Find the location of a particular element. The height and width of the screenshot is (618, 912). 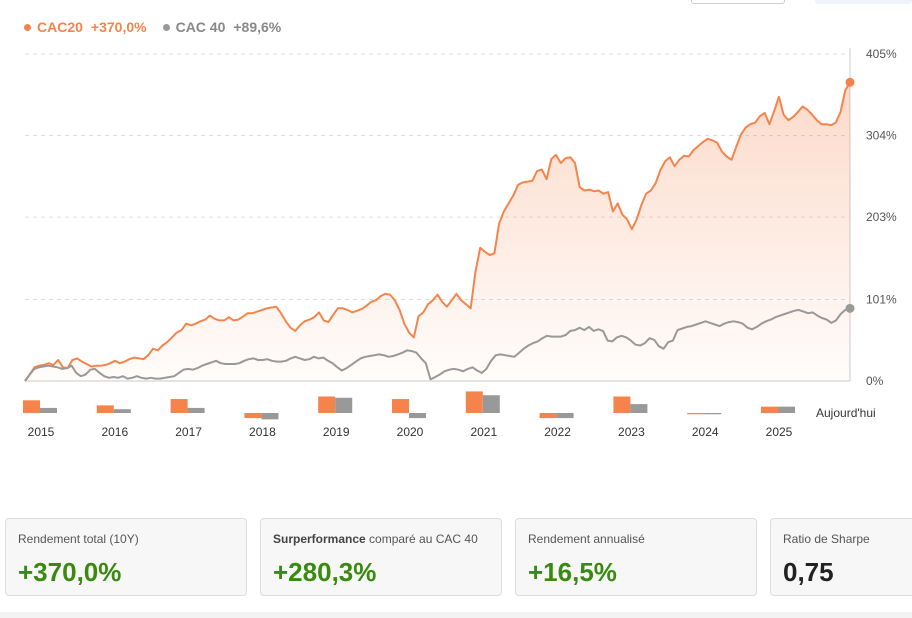

bar-cac40-2021 is located at coordinates (491, 404).